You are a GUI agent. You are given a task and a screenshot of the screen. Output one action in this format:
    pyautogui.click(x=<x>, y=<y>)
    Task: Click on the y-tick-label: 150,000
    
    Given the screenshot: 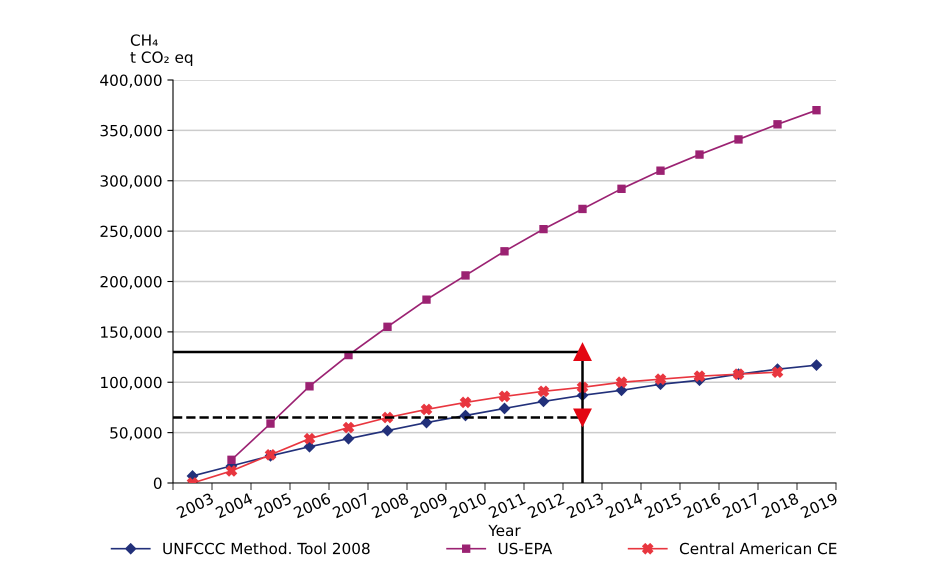 What is the action you would take?
    pyautogui.click(x=131, y=333)
    